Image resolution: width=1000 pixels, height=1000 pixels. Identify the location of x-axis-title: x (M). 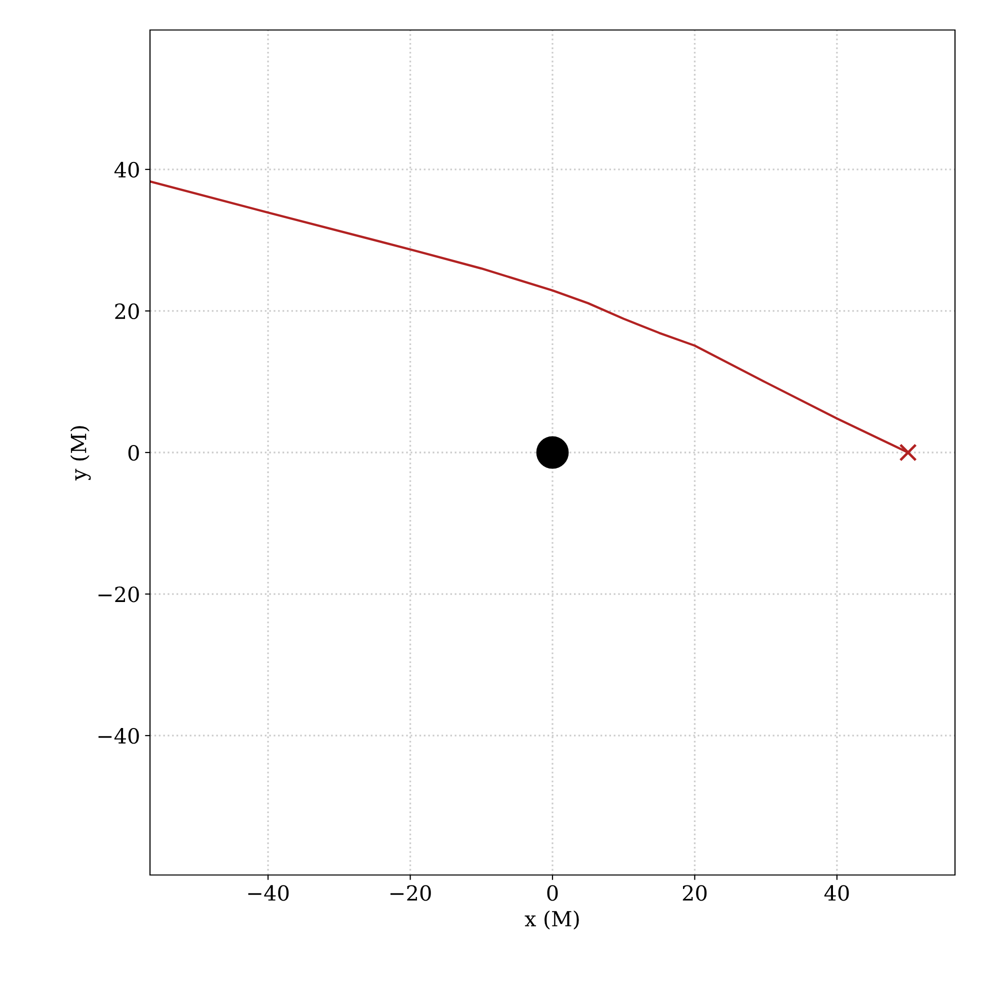
(551, 920).